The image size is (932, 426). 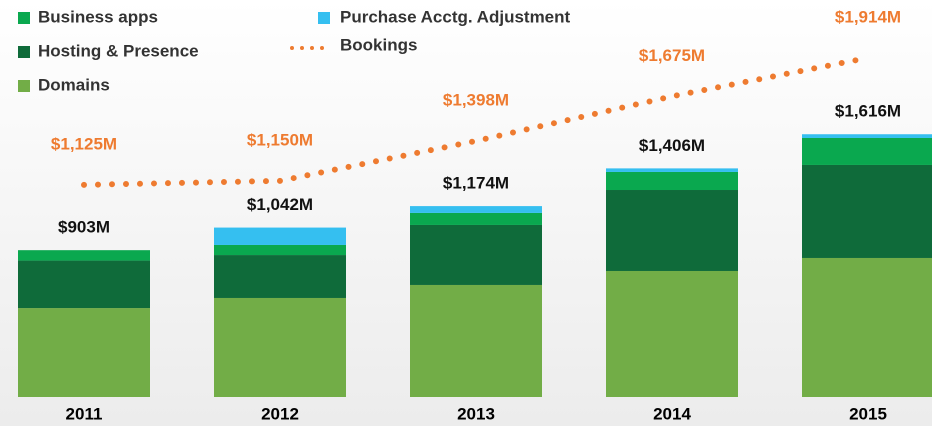 What do you see at coordinates (280, 413) in the screenshot?
I see `x-tick-label: 2012` at bounding box center [280, 413].